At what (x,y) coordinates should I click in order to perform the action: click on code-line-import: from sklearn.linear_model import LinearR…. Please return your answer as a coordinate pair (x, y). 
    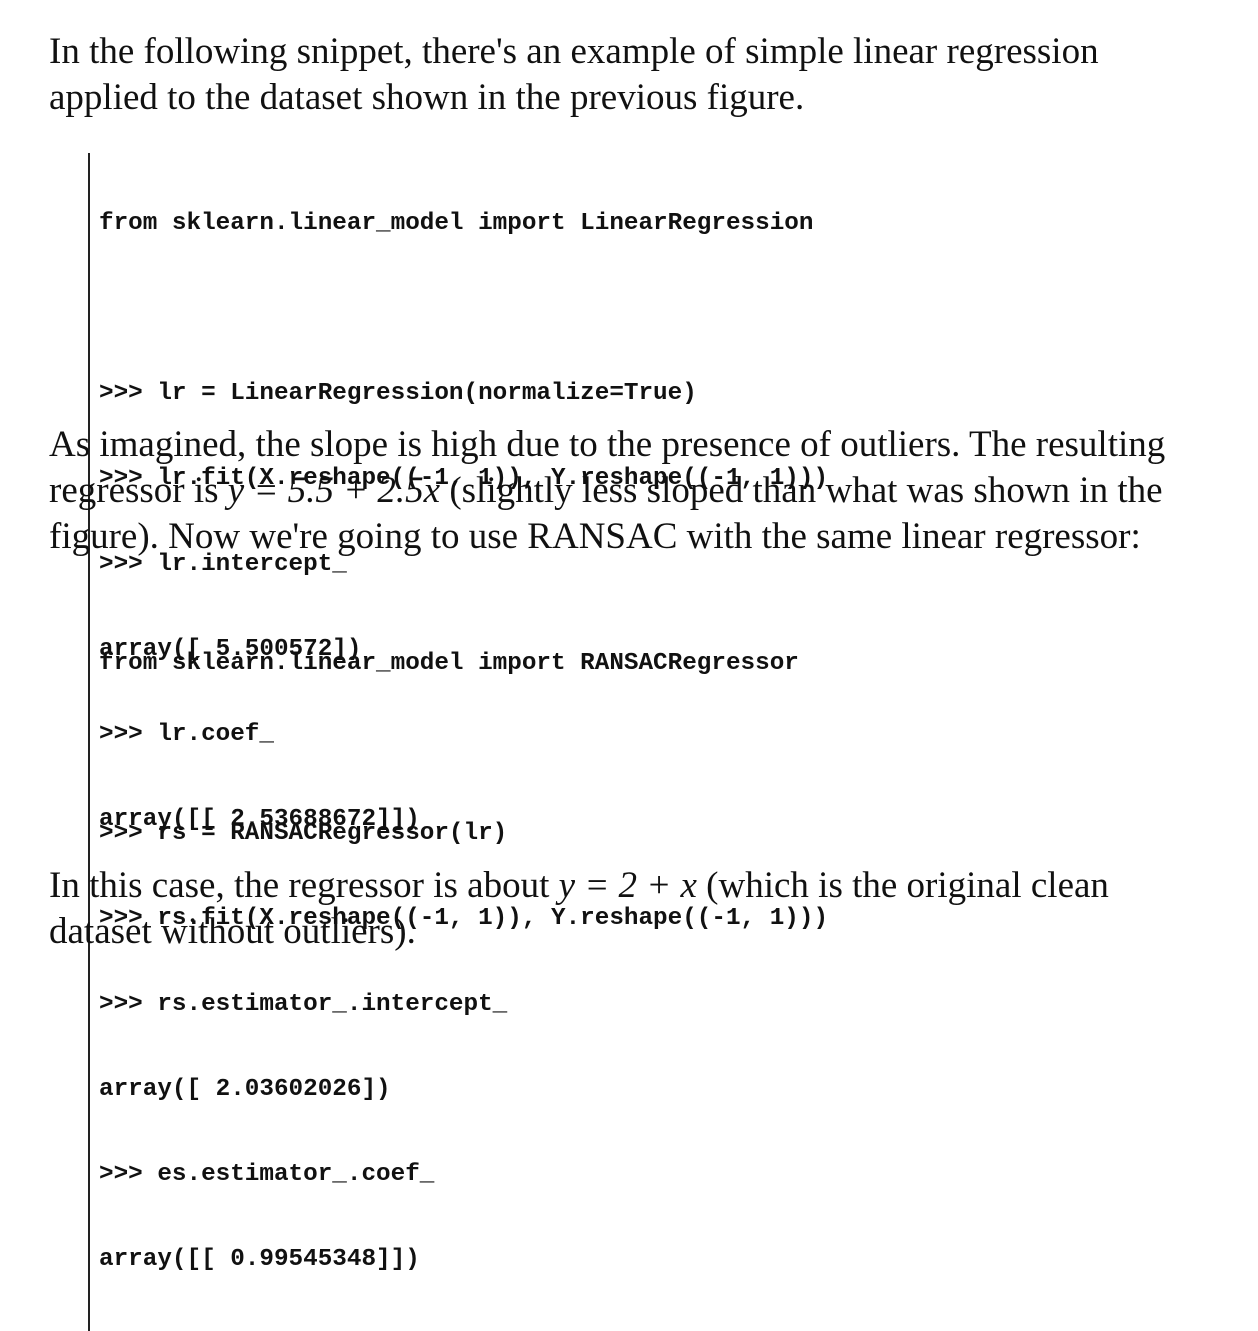
    Looking at the image, I should click on (456, 223).